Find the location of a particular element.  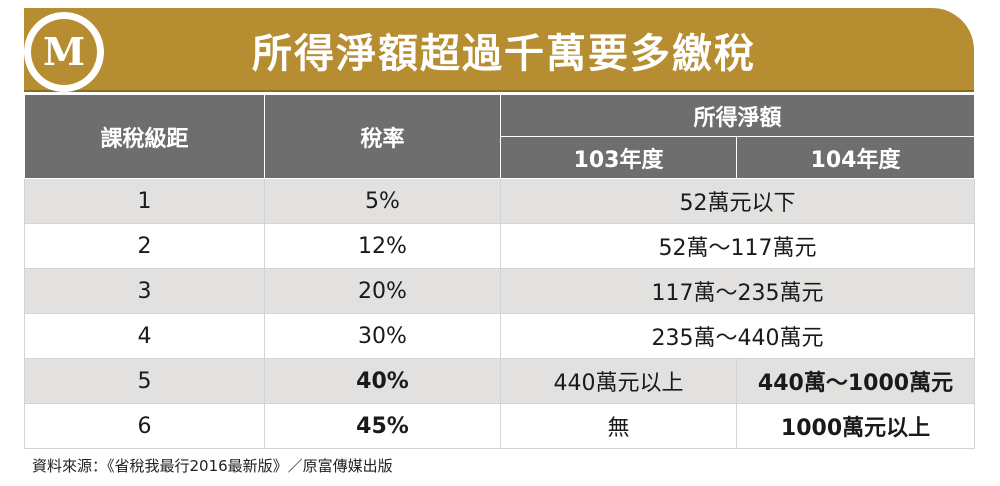

table-row: 2 12% 52萬～117萬元 is located at coordinates (500, 246).